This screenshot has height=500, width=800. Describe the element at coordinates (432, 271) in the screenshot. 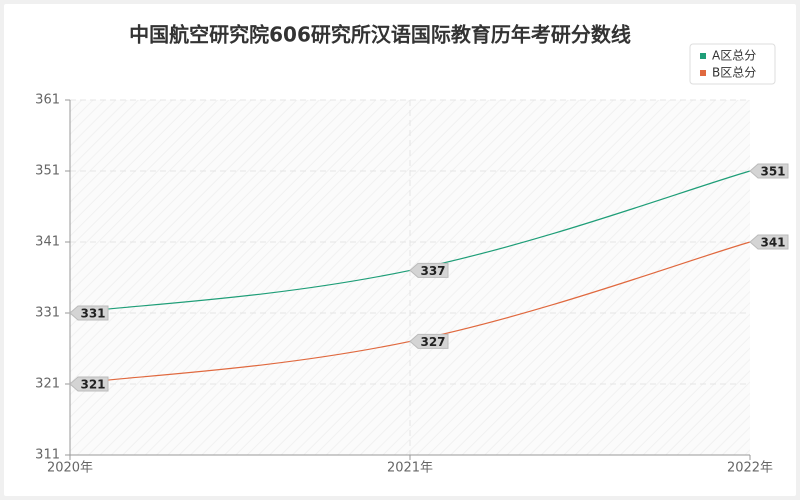

I see `value-label: 337` at that location.